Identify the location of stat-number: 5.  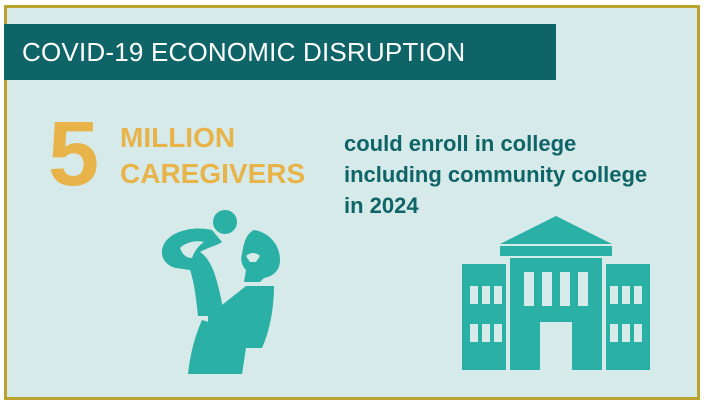
(74, 154).